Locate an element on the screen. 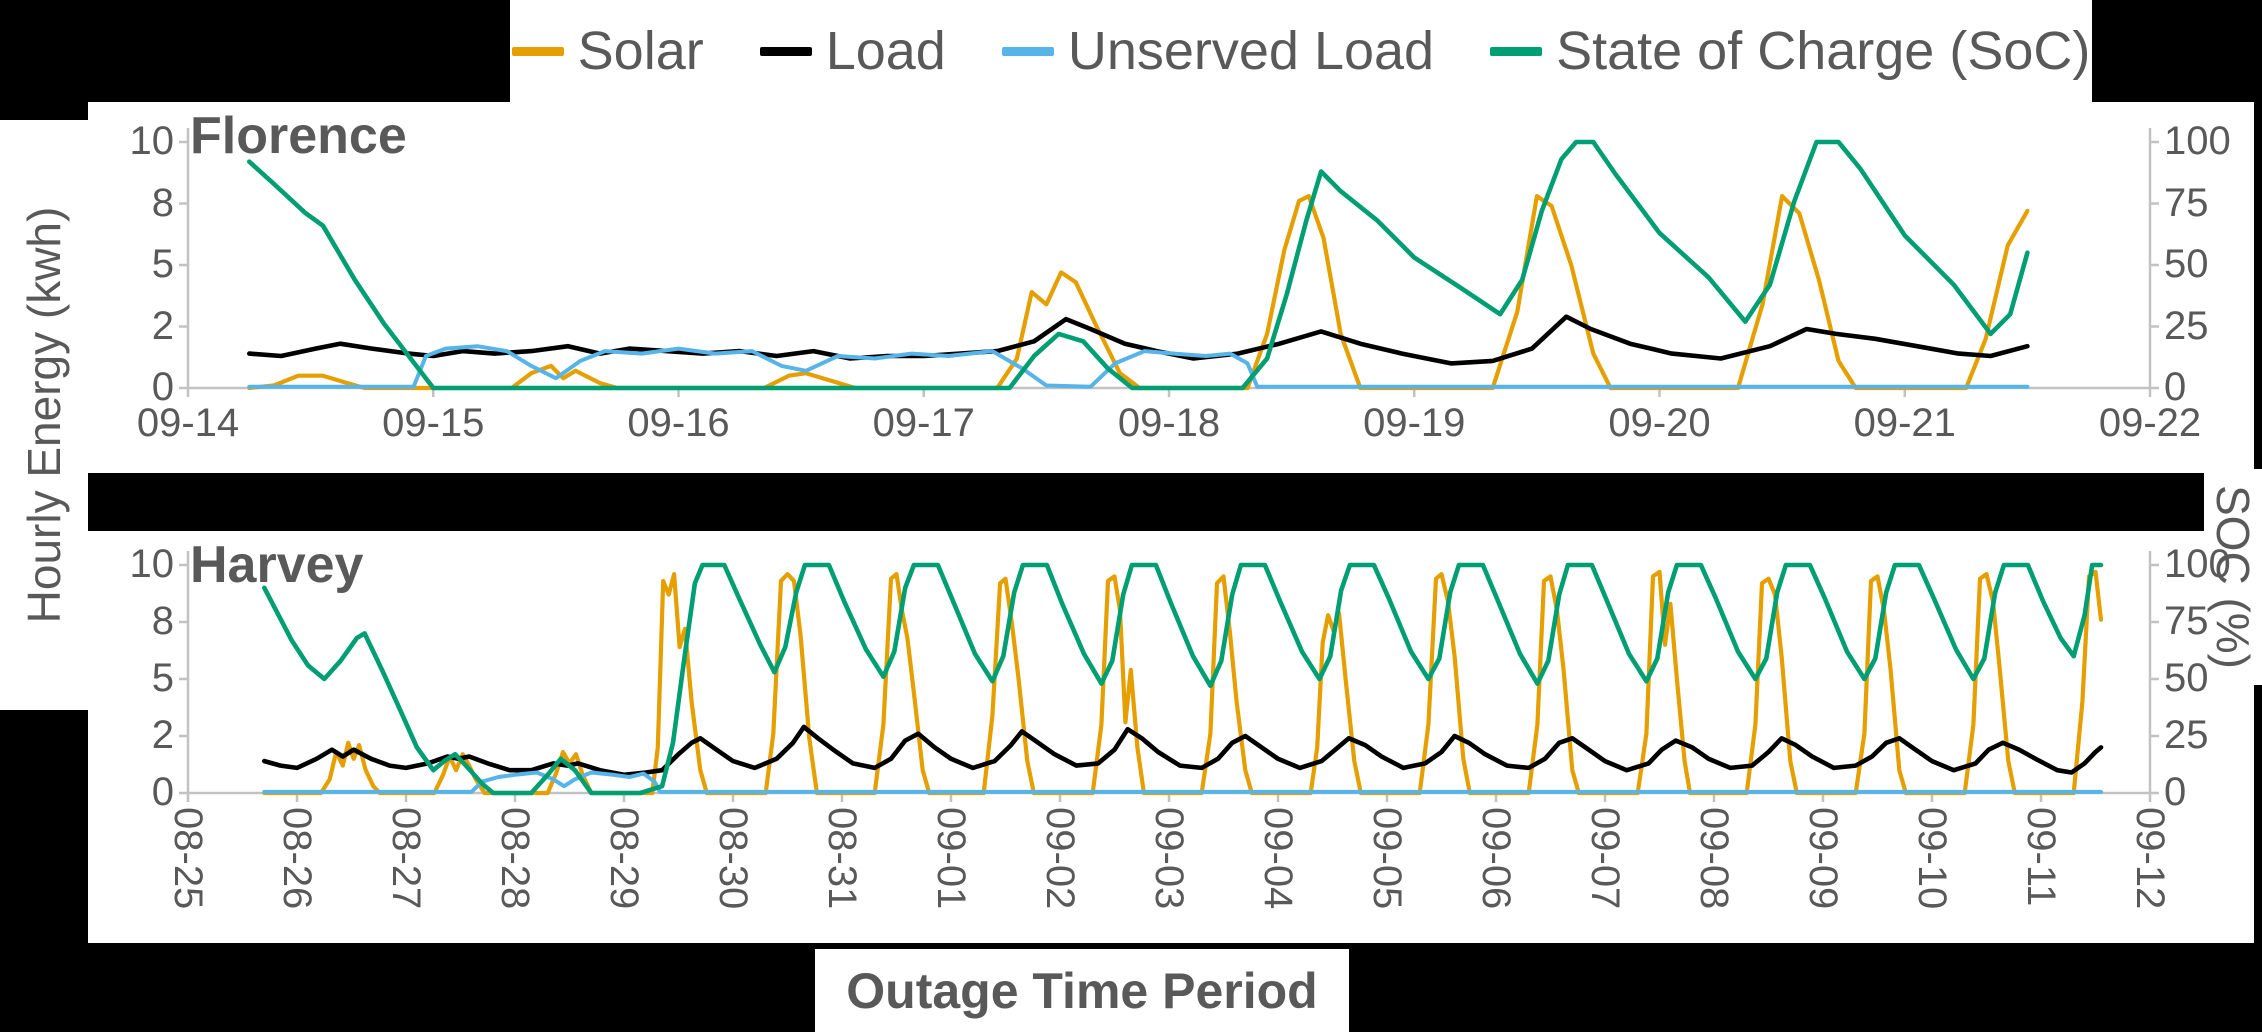  load-line-swatch-icon is located at coordinates (785, 51).